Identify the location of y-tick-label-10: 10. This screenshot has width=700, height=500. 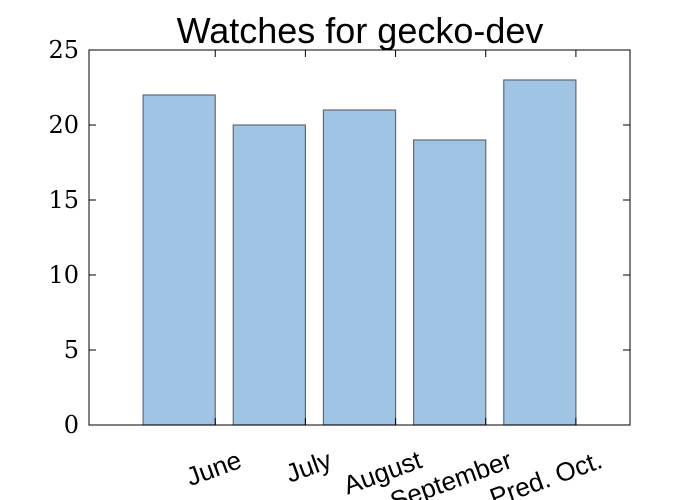
(63, 275).